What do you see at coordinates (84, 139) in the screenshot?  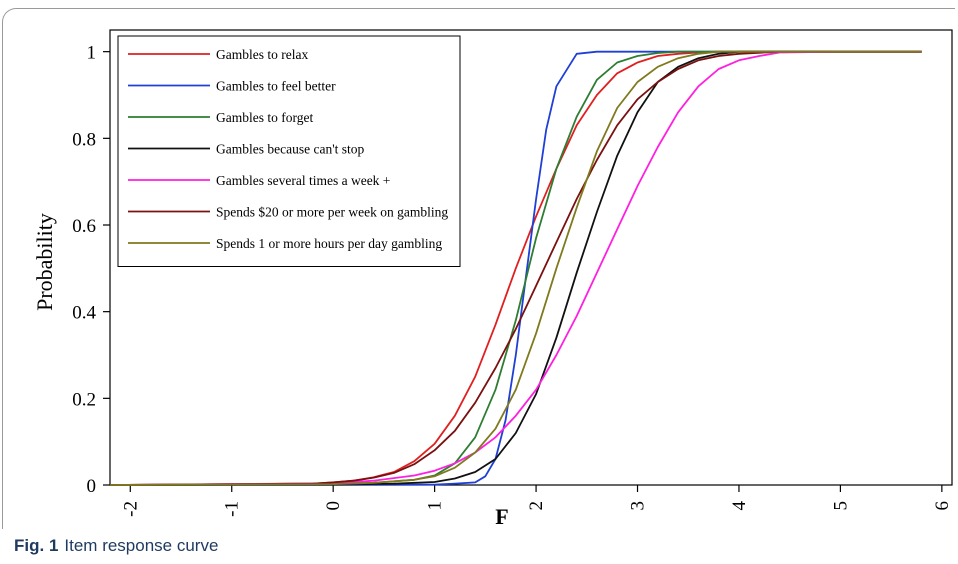 I see `y-tick-label: 0.8` at bounding box center [84, 139].